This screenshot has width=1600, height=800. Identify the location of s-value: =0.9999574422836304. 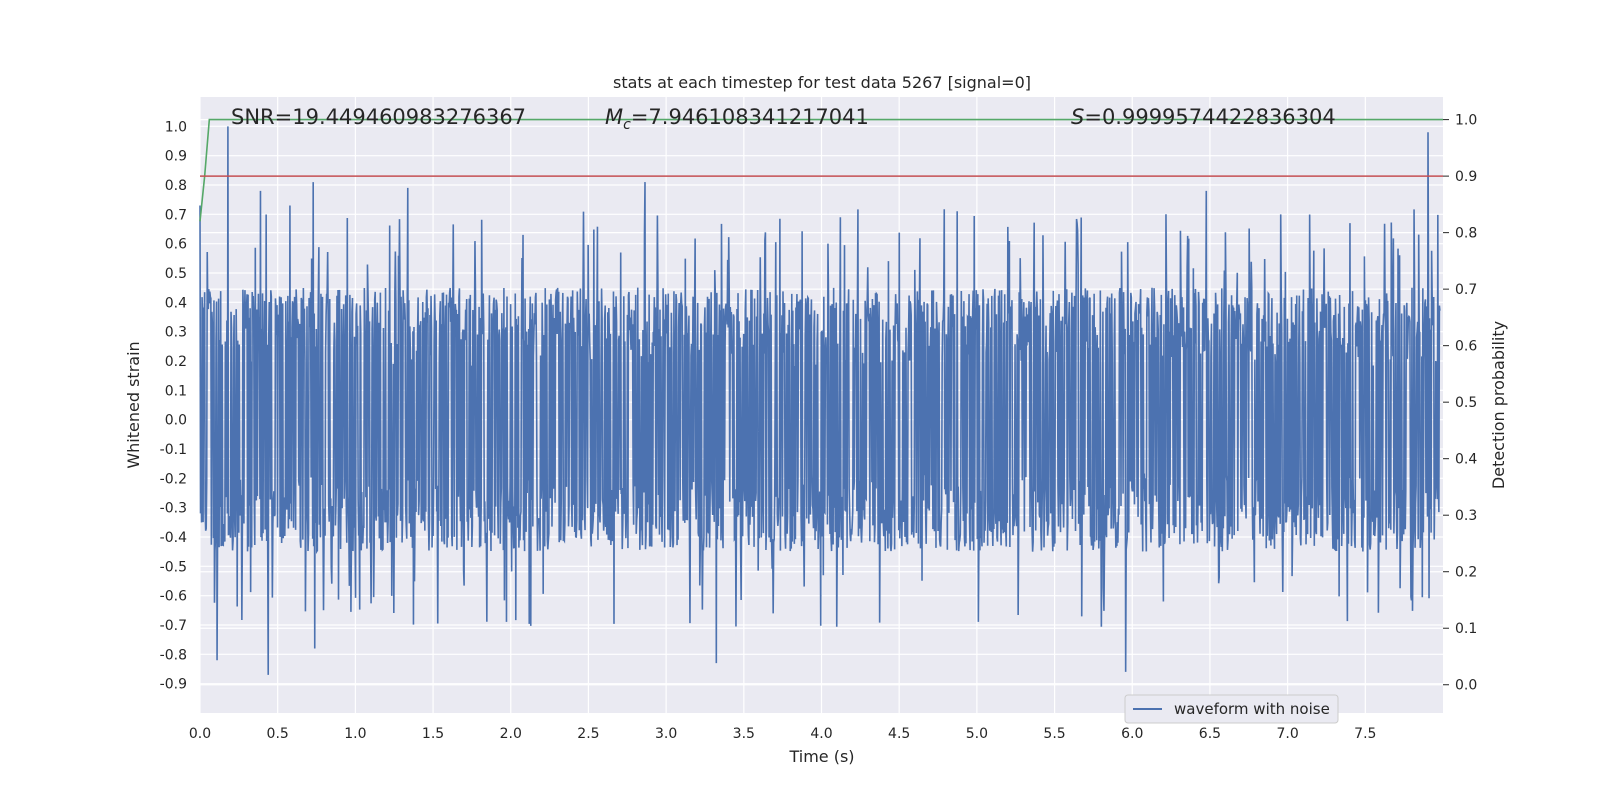
(1209, 117).